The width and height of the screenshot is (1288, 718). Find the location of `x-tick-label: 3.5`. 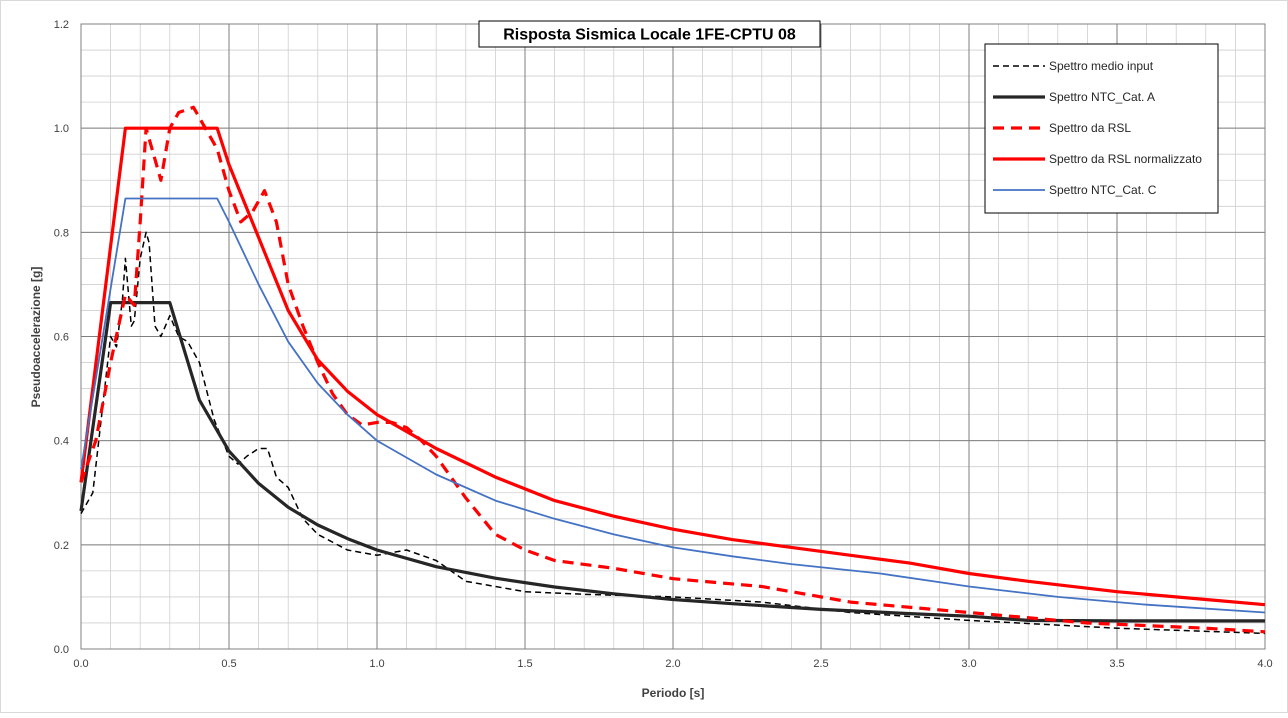

x-tick-label: 3.5 is located at coordinates (1116, 664).